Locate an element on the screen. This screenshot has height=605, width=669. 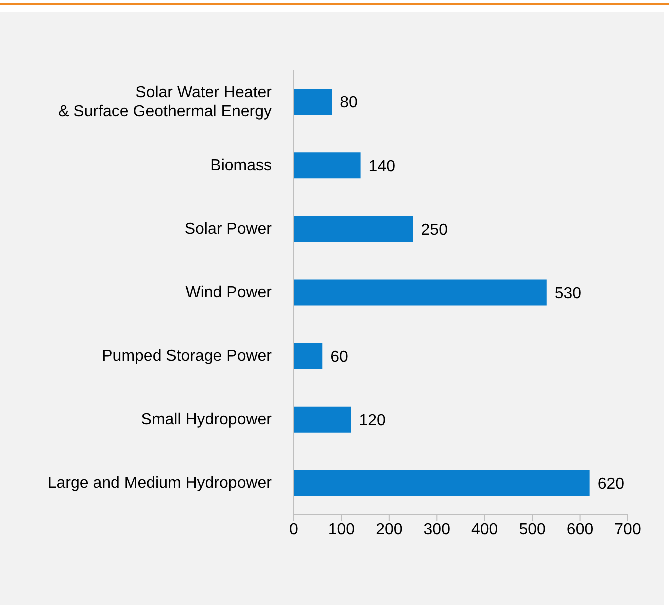
x-tick-label: 100 is located at coordinates (342, 529).